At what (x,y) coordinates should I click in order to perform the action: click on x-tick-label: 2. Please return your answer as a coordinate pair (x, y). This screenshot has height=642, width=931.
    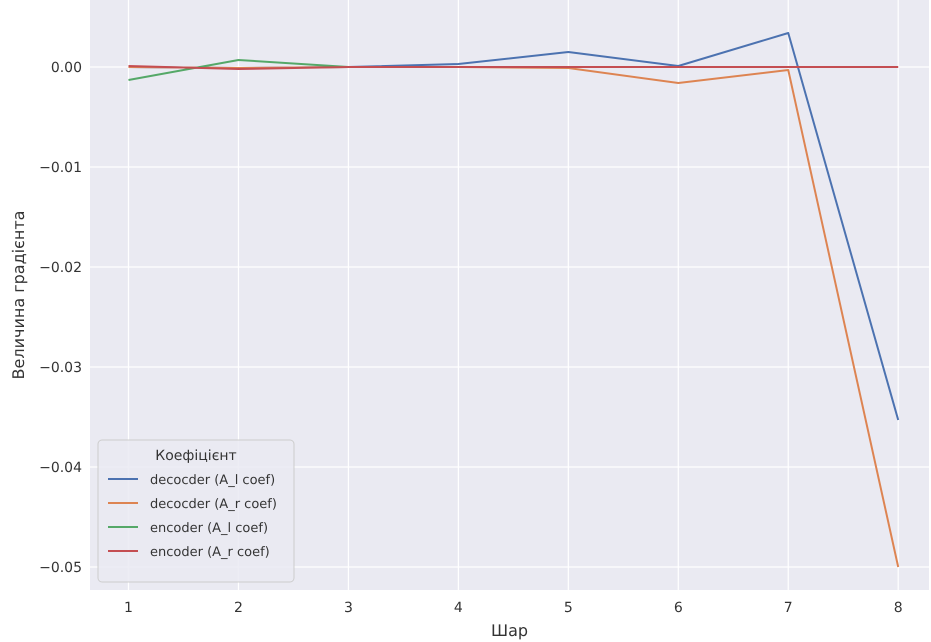
    Looking at the image, I should click on (238, 608).